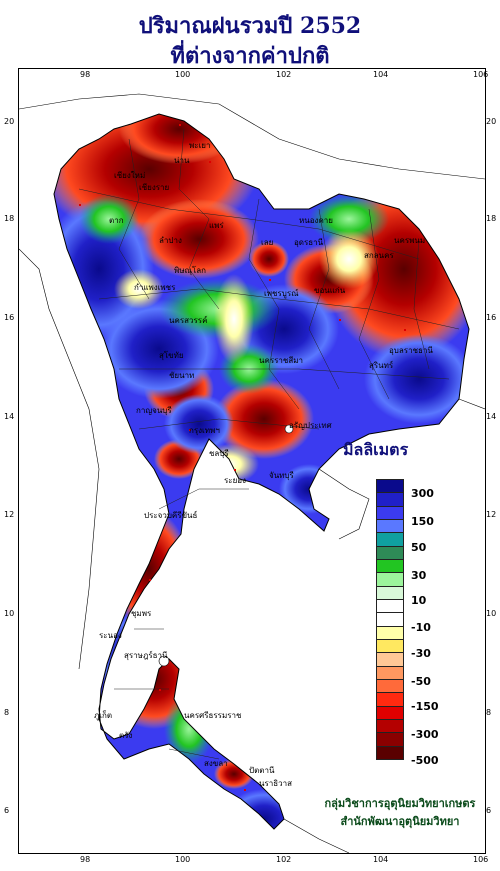  Describe the element at coordinates (422, 493) in the screenshot. I see `legend-label: 300` at that location.